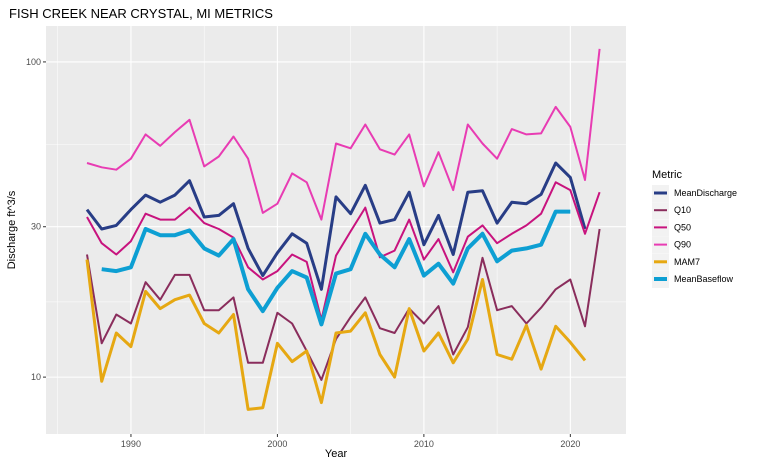 The width and height of the screenshot is (757, 464). What do you see at coordinates (277, 444) in the screenshot?
I see `x-tick-label: 2000` at bounding box center [277, 444].